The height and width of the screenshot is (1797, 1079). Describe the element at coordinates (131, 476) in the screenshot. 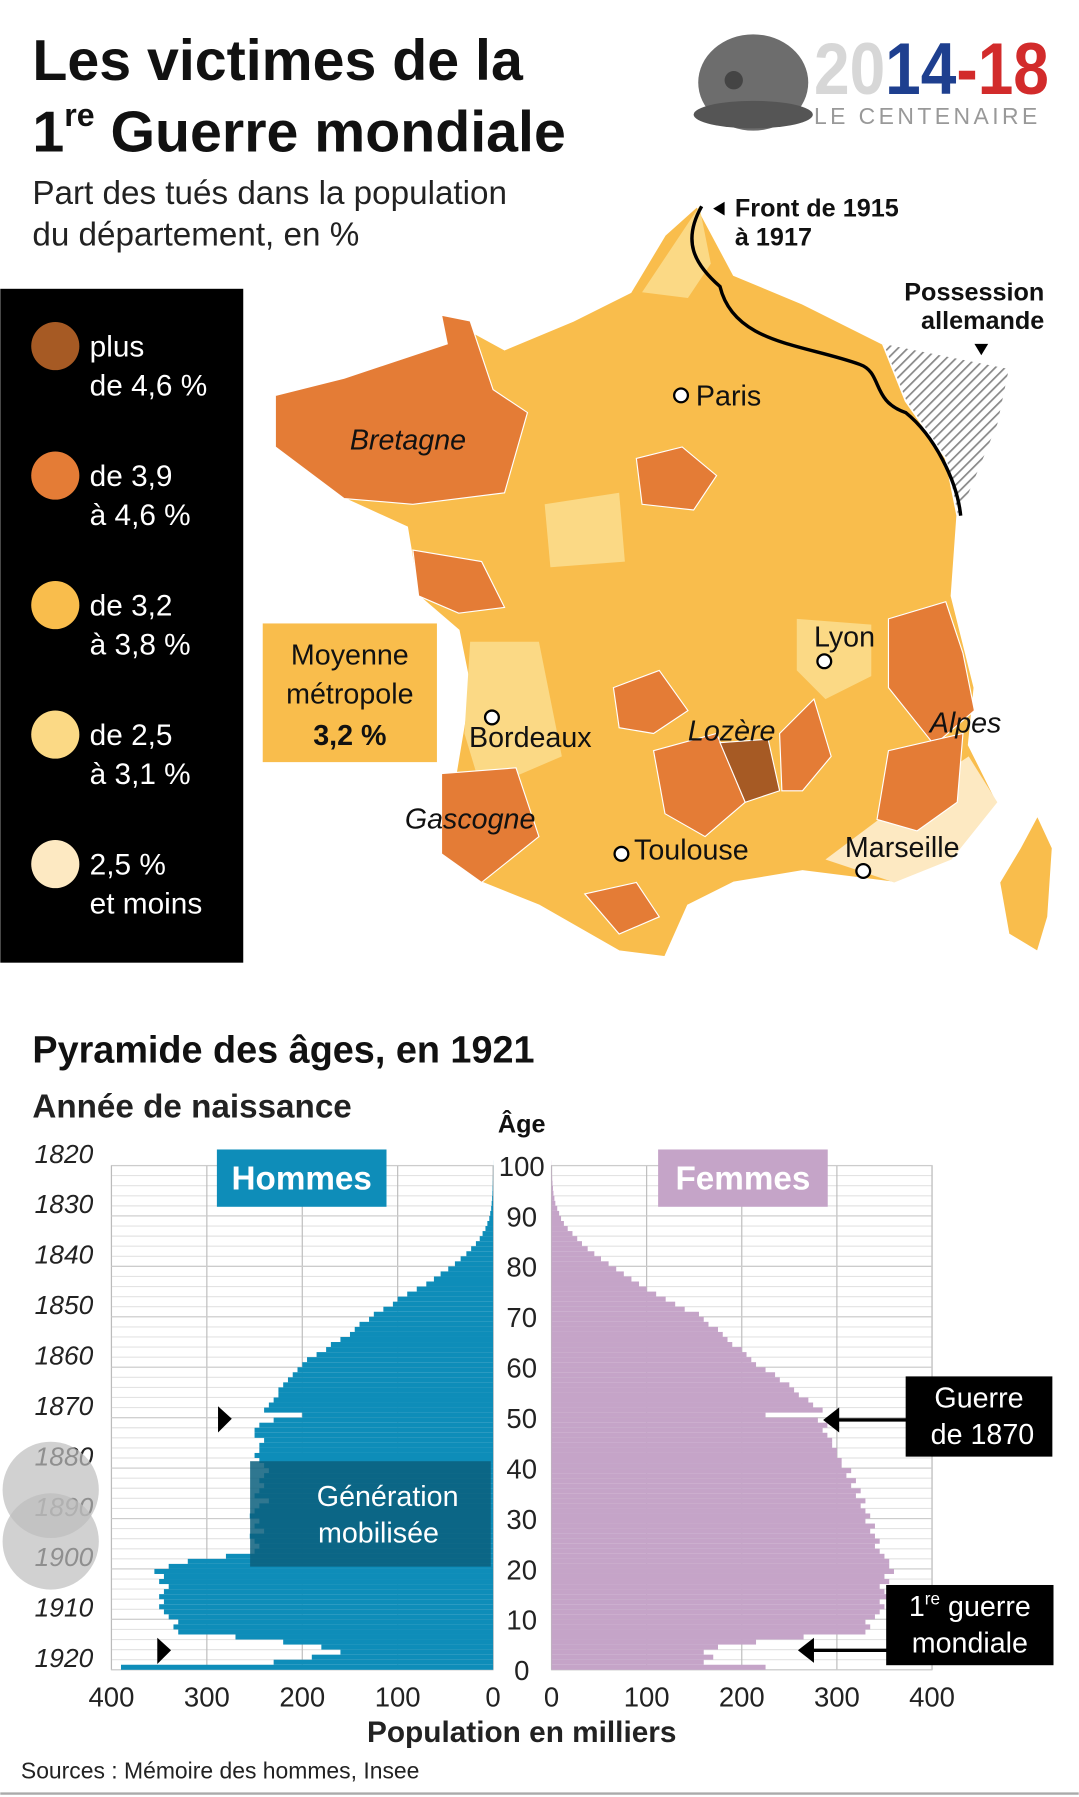

I see `legend-label: de 3,9` at that location.